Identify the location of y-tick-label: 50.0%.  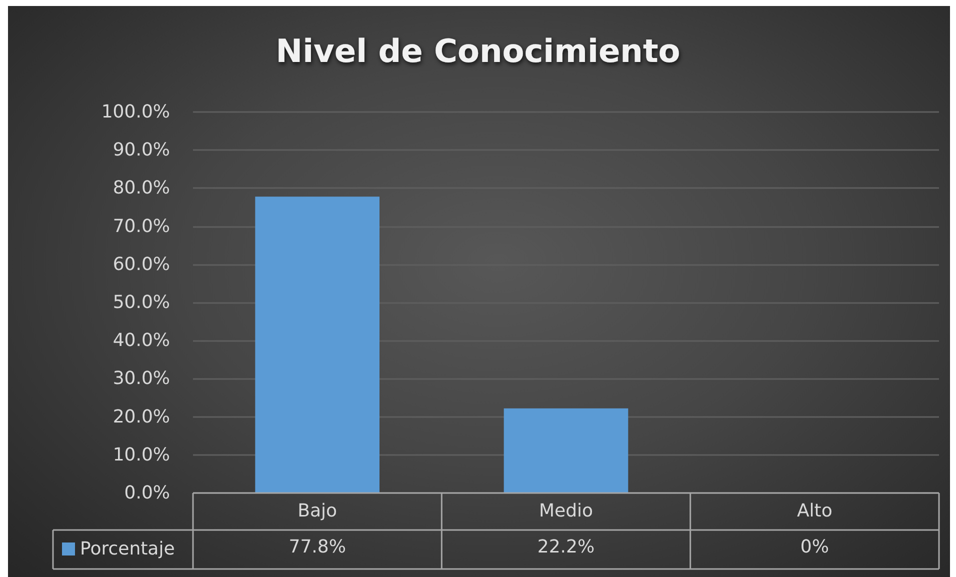
(141, 302).